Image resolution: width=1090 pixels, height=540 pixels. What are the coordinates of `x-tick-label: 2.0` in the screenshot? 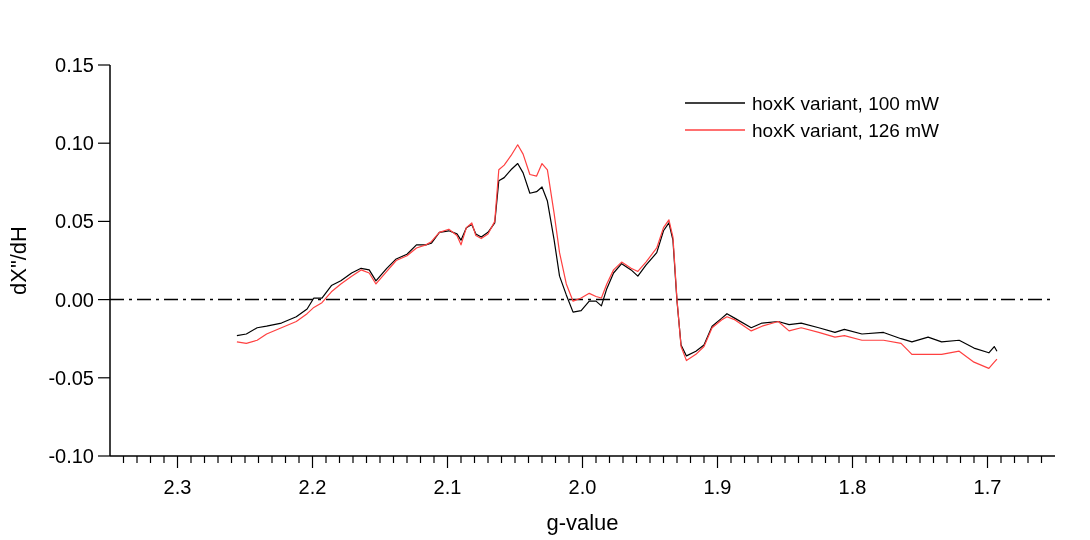 It's located at (582, 487).